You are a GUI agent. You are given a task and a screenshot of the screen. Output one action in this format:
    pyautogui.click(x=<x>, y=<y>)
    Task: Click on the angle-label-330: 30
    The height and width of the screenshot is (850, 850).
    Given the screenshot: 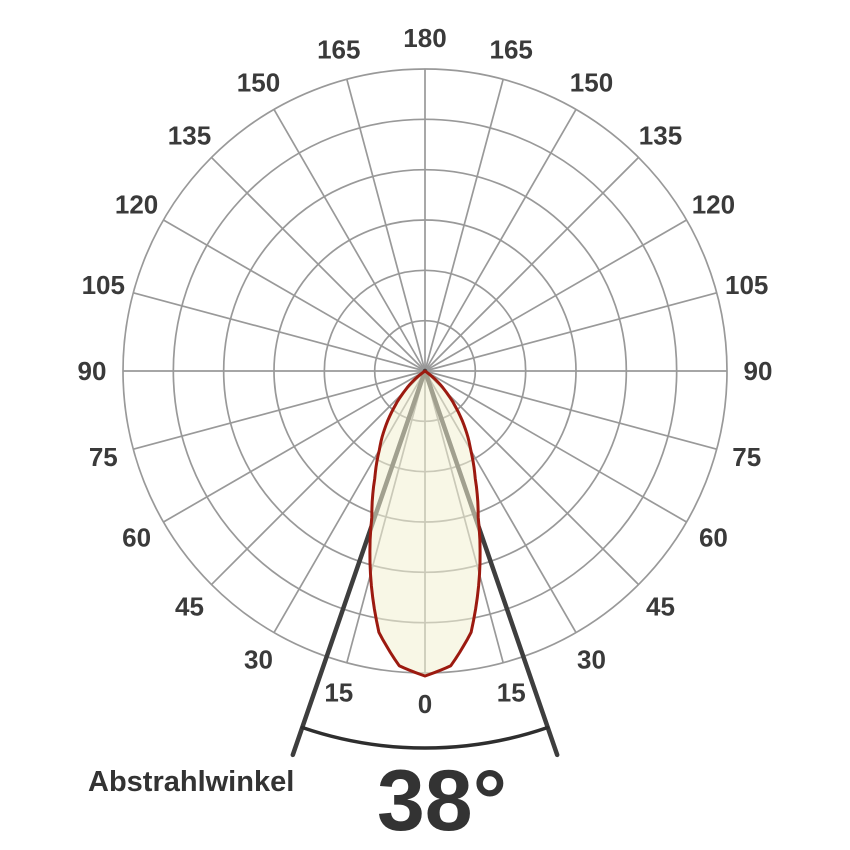 What is the action you would take?
    pyautogui.click(x=258, y=659)
    